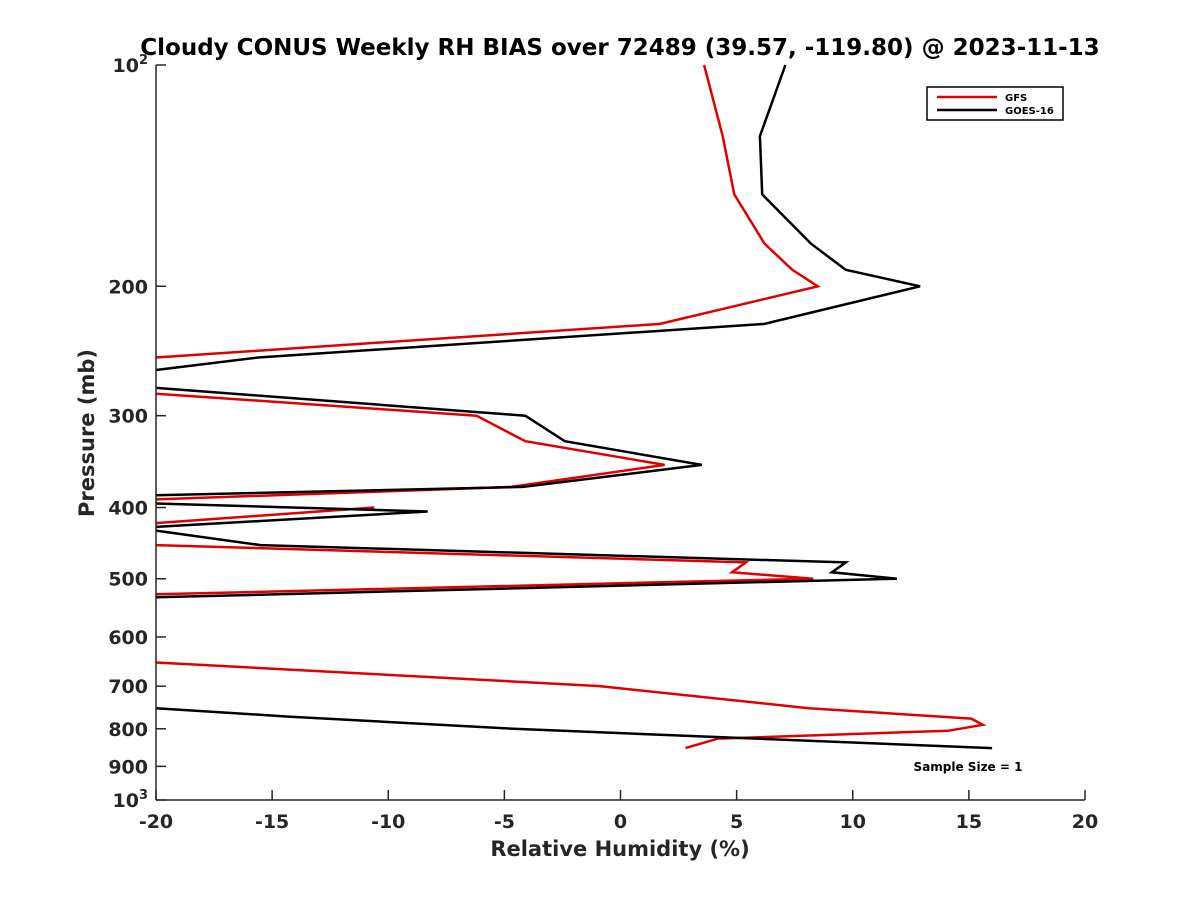 The image size is (1200, 900). I want to click on x-axis-label: Relative Humidity (%), so click(619, 849).